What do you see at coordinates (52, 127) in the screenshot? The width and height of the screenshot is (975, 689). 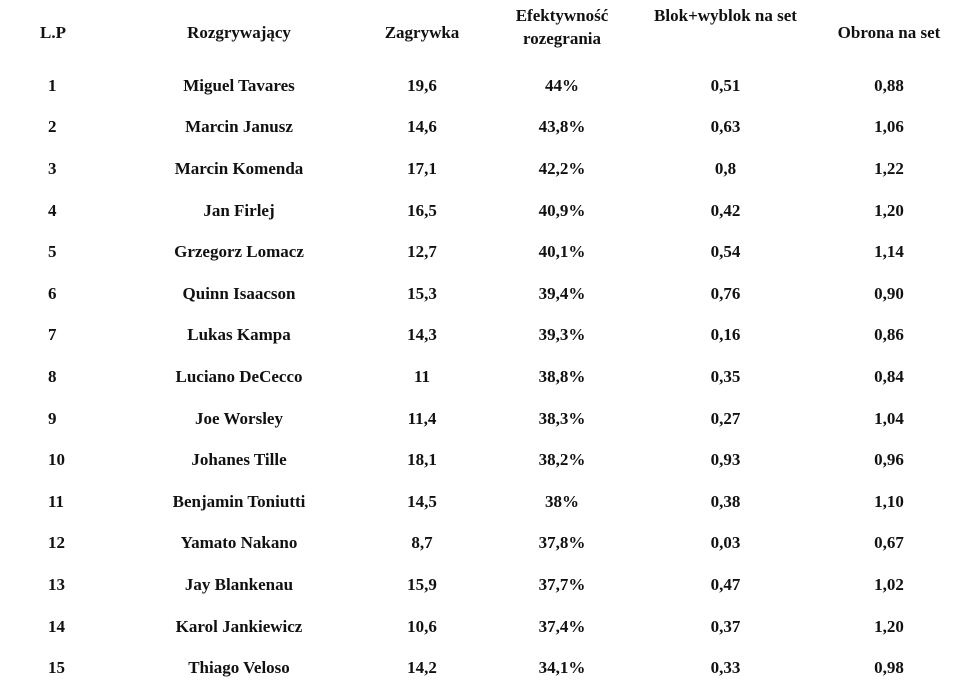 I see `cell-lp: 2` at bounding box center [52, 127].